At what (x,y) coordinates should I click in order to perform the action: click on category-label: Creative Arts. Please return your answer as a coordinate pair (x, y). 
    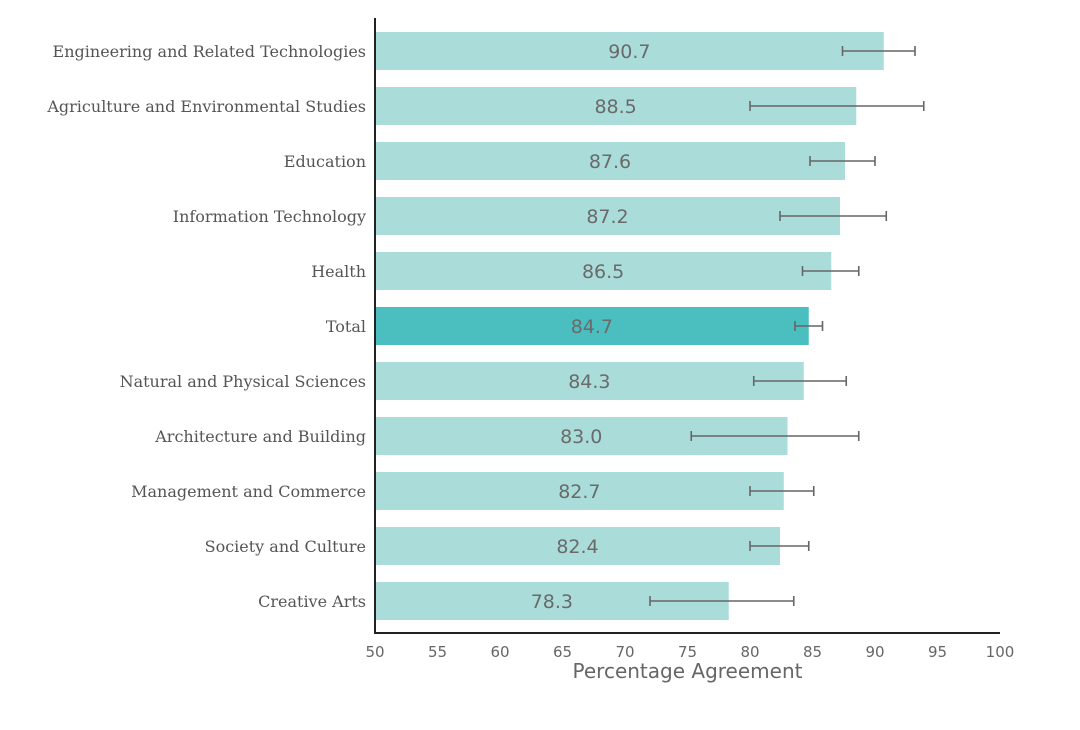
    Looking at the image, I should click on (312, 601).